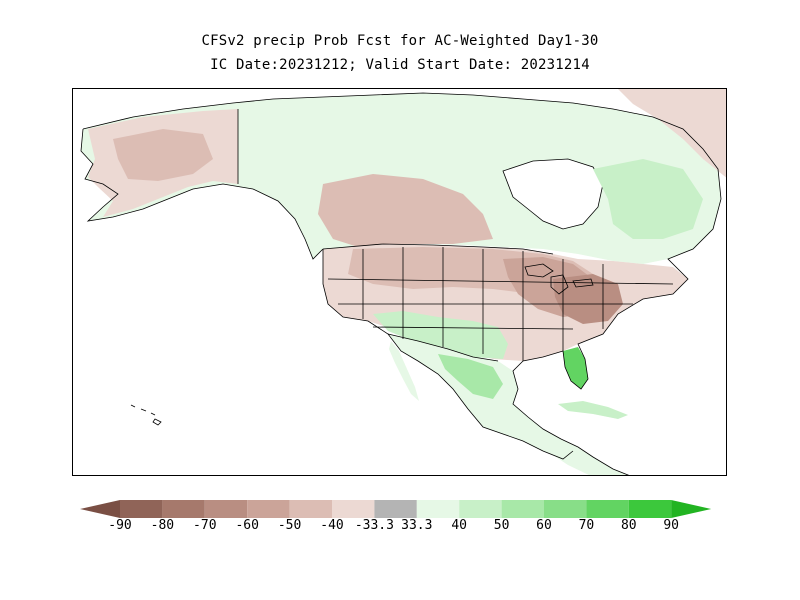  What do you see at coordinates (648, 199) in the screenshot?
I see `region-quebec-wet` at bounding box center [648, 199].